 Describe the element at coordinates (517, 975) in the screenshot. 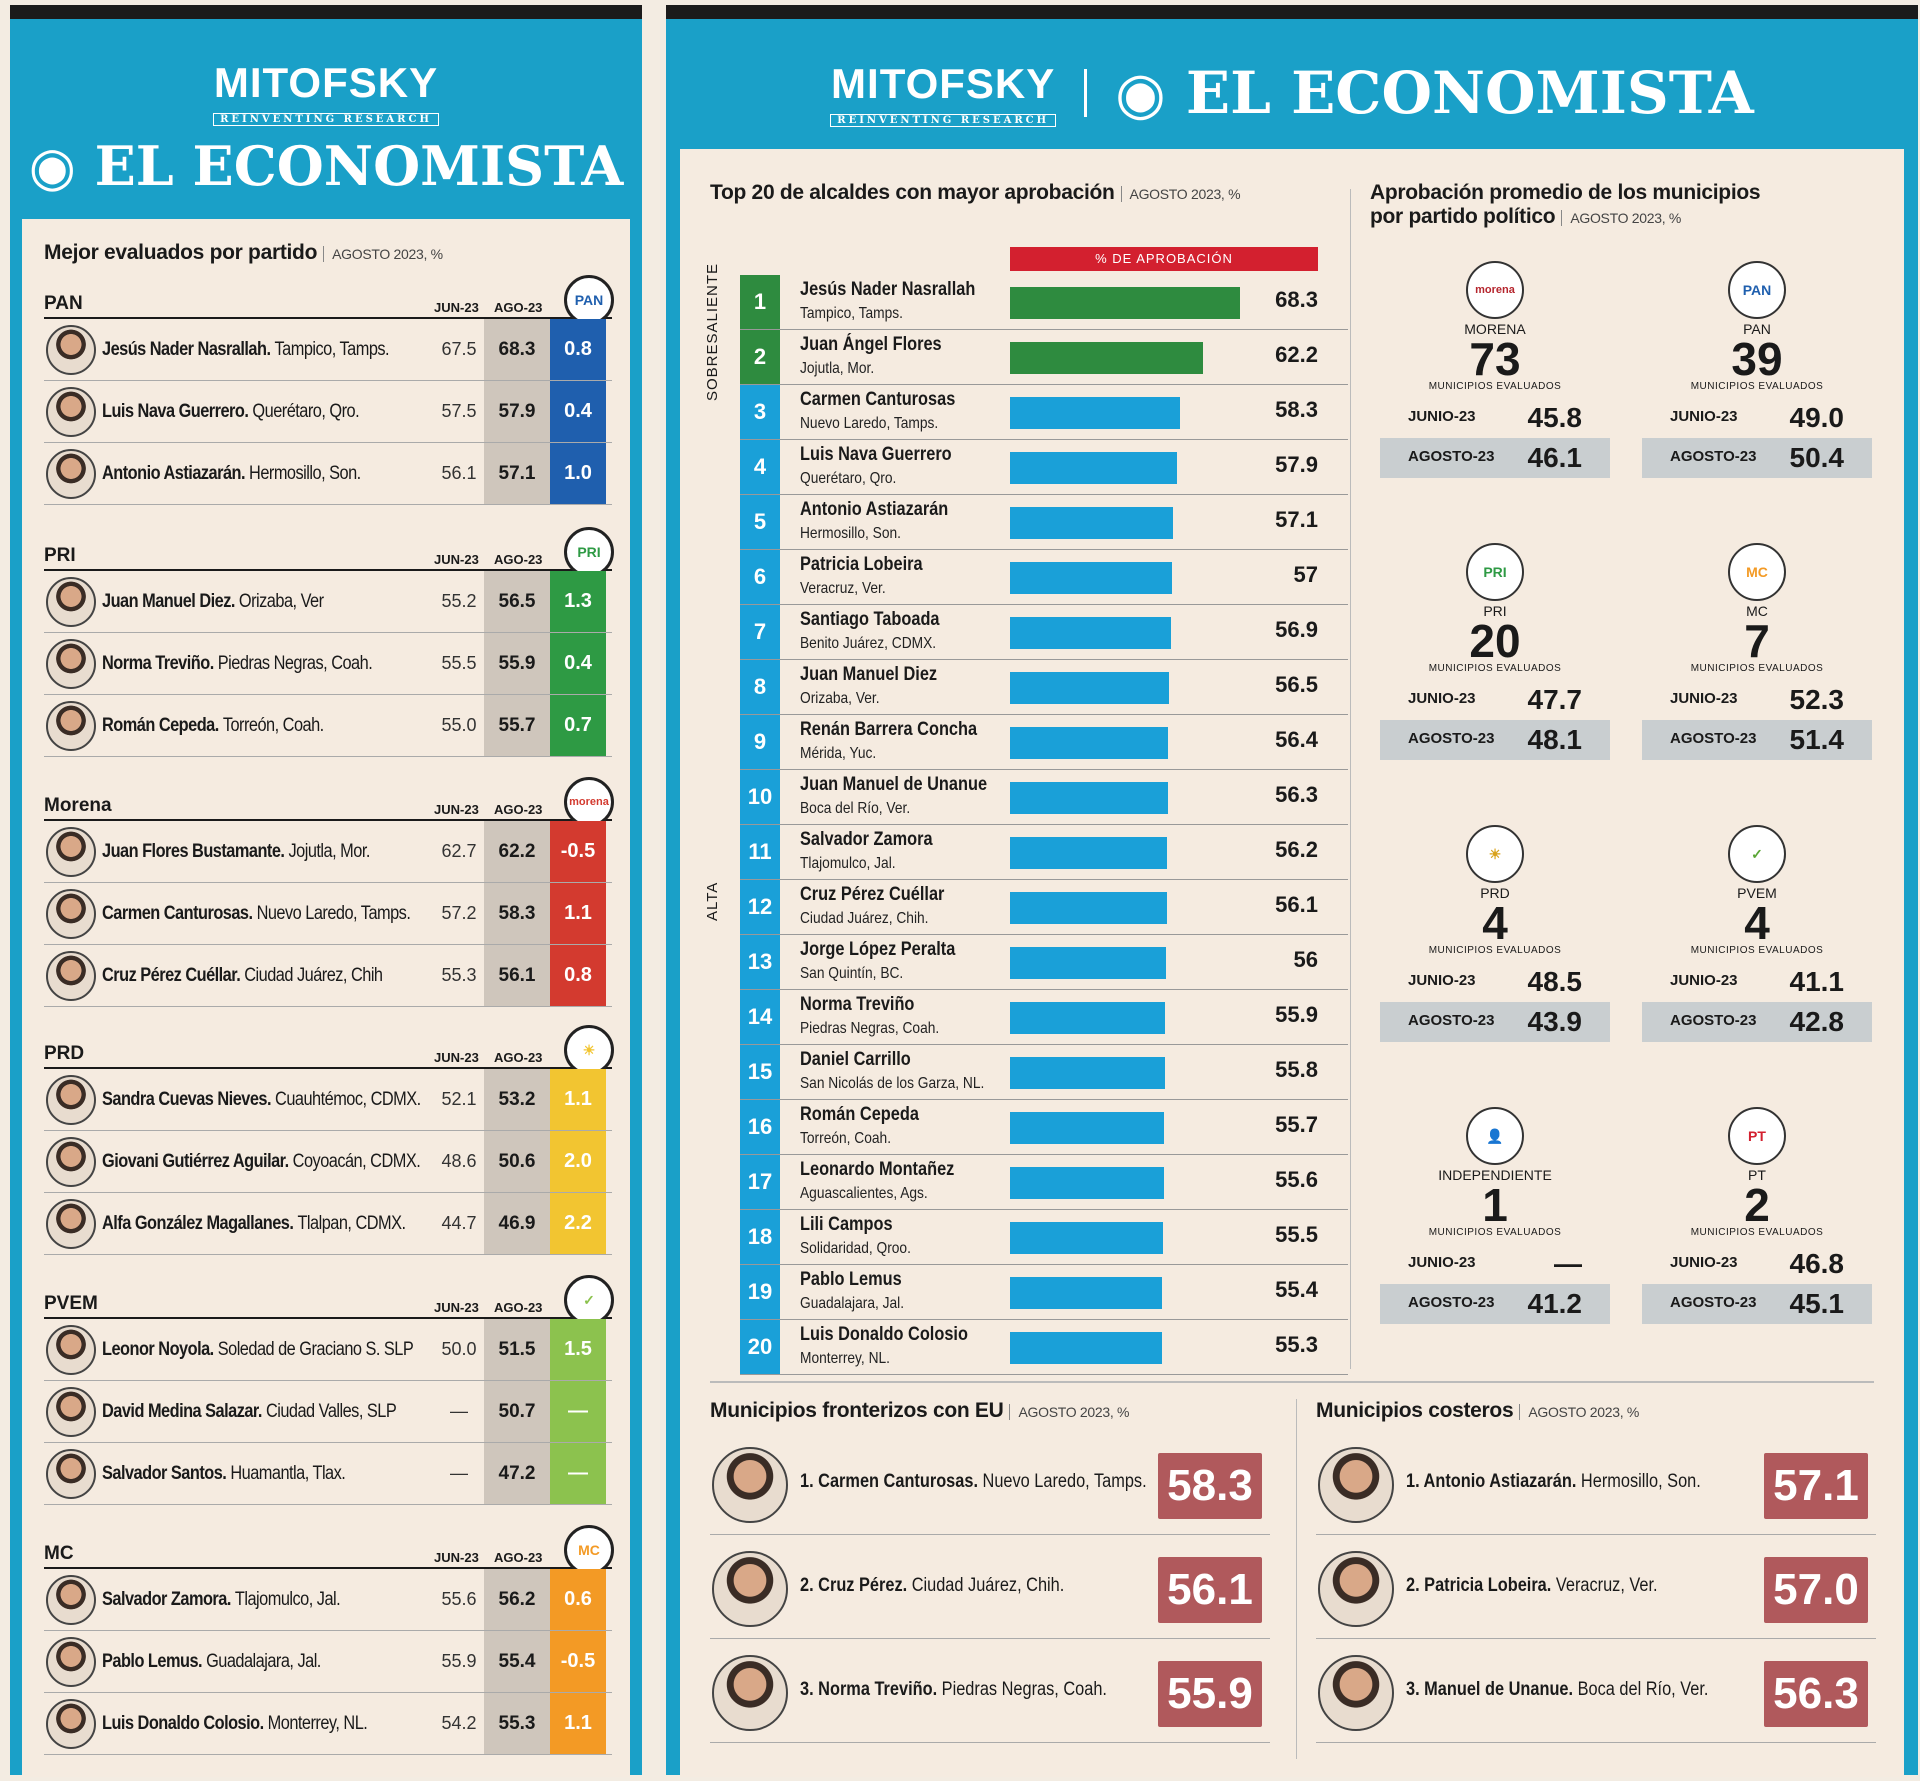

I see `ago-value: 56.1` at that location.